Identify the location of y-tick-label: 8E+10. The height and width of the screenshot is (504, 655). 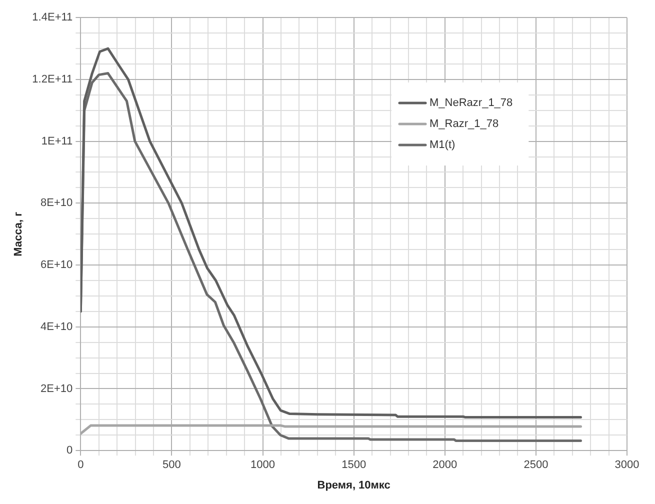
(56, 203).